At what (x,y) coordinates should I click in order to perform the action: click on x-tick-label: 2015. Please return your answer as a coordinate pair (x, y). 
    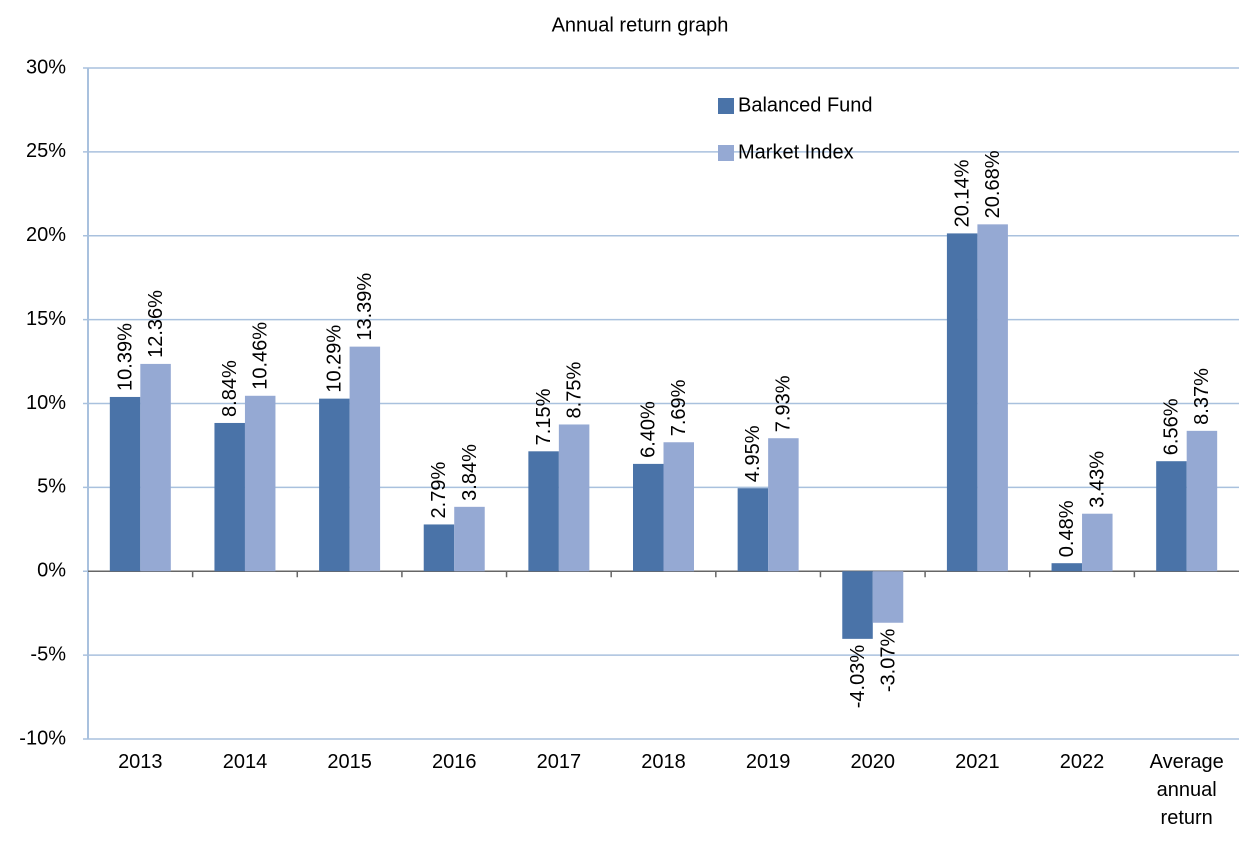
    Looking at the image, I should click on (349, 762).